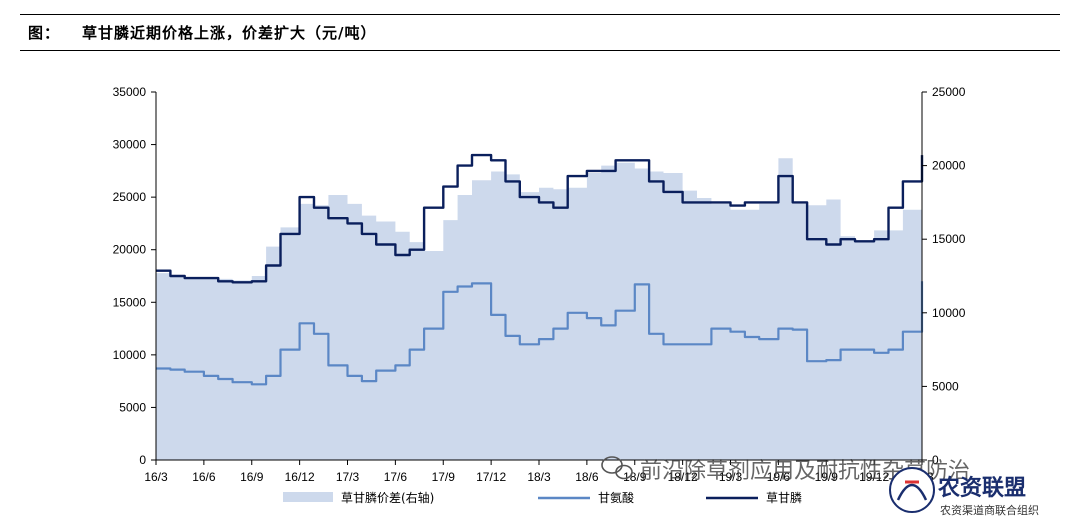  I want to click on legend: 草甘膦价差(右轴) 甘氨酸 草甘膦, so click(542, 497).